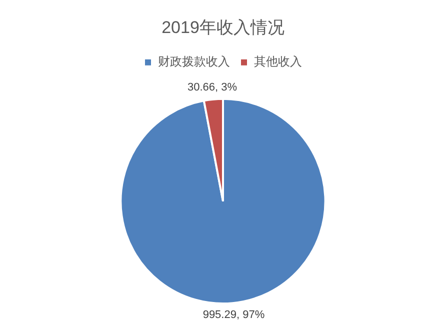  Describe the element at coordinates (233, 315) in the screenshot. I see `data-label: 995.29, 97%` at that location.